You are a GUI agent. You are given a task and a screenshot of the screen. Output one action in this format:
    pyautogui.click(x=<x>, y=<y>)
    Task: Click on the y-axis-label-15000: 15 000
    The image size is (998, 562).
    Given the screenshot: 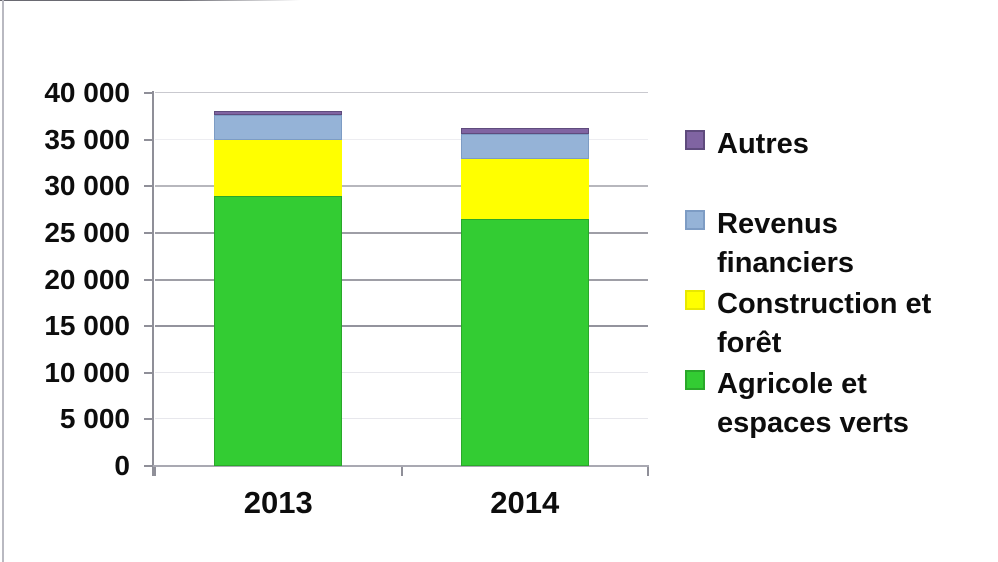 What is the action you would take?
    pyautogui.click(x=87, y=326)
    